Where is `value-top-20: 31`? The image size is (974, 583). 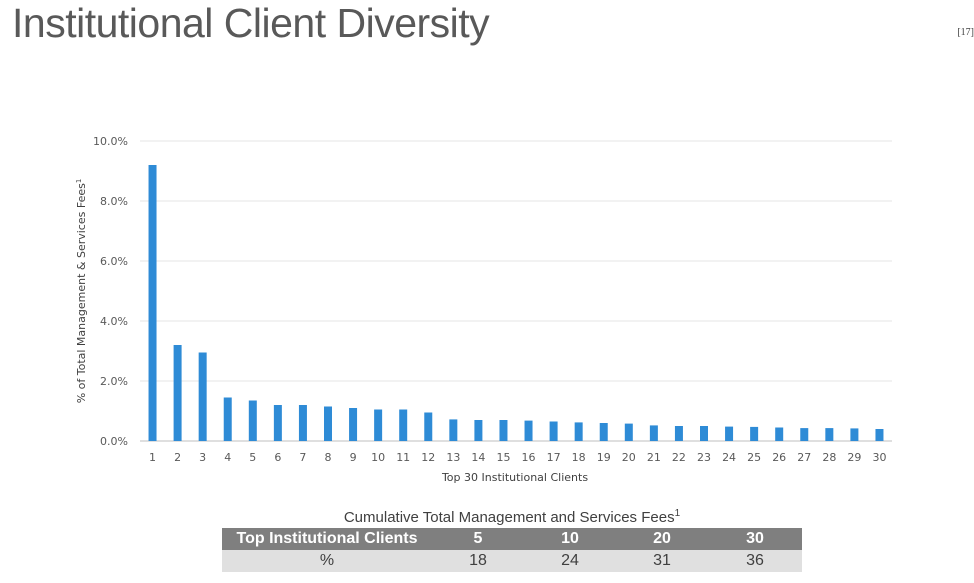 value-top-20: 31 is located at coordinates (662, 561).